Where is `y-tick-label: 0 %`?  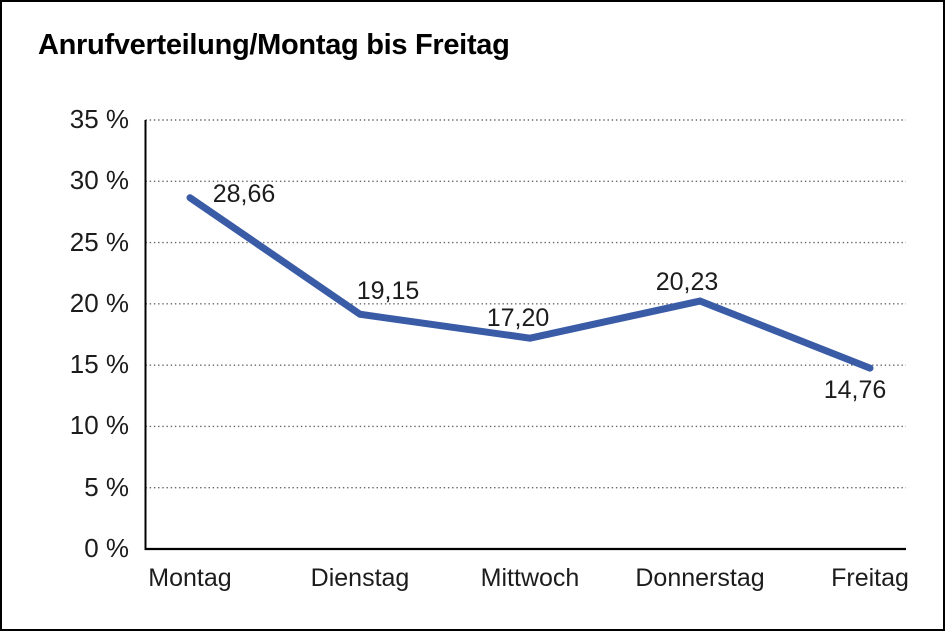 y-tick-label: 0 % is located at coordinates (106, 548).